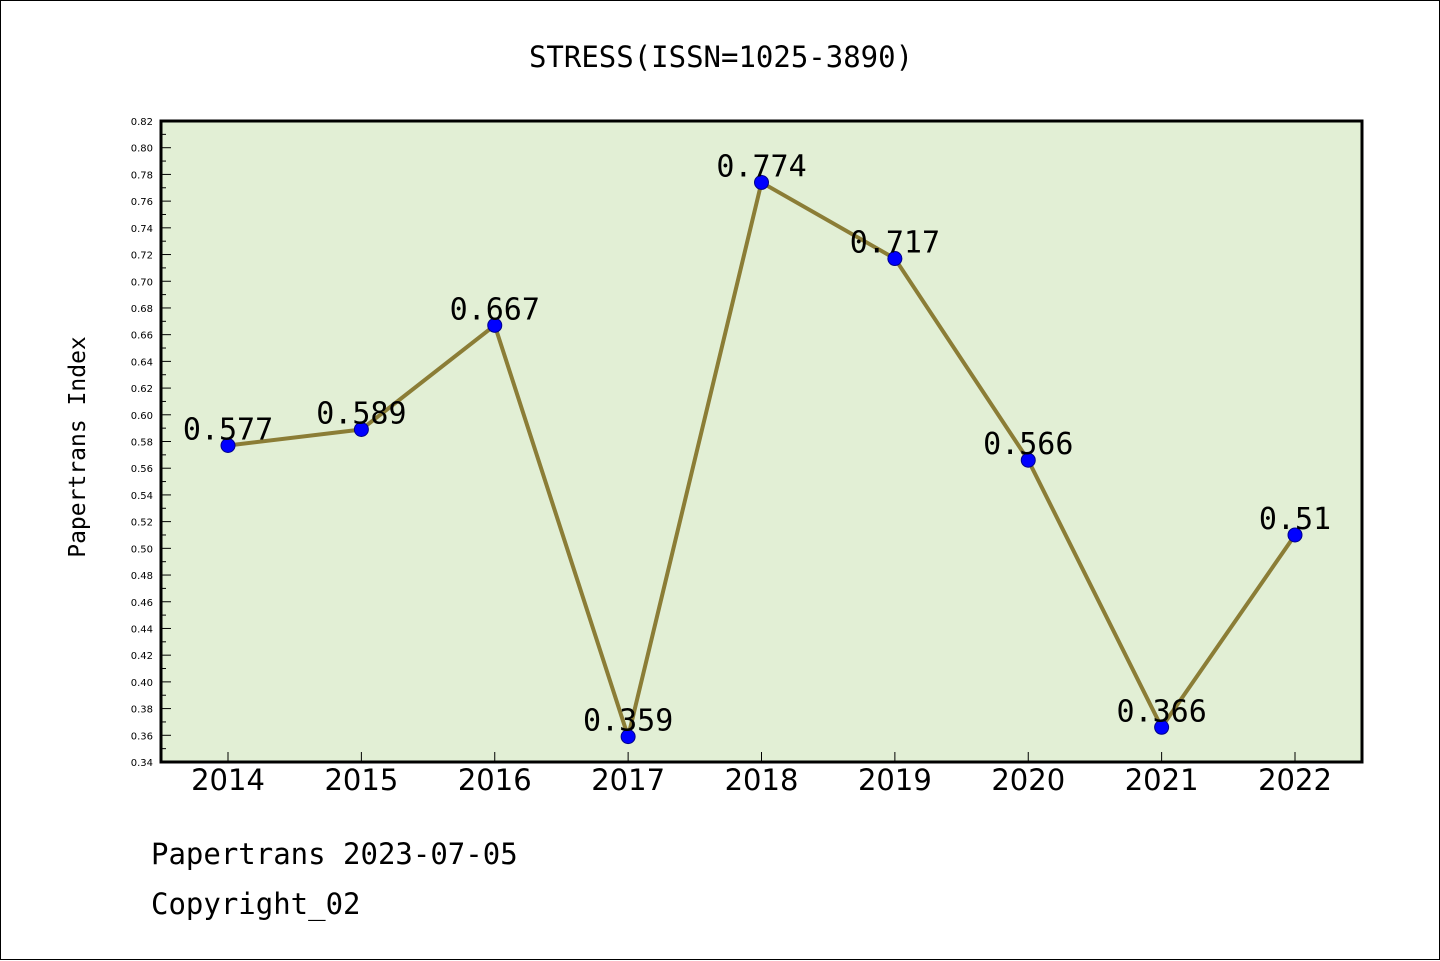 This screenshot has width=1440, height=961. I want to click on data-label: 0.366, so click(1161, 711).